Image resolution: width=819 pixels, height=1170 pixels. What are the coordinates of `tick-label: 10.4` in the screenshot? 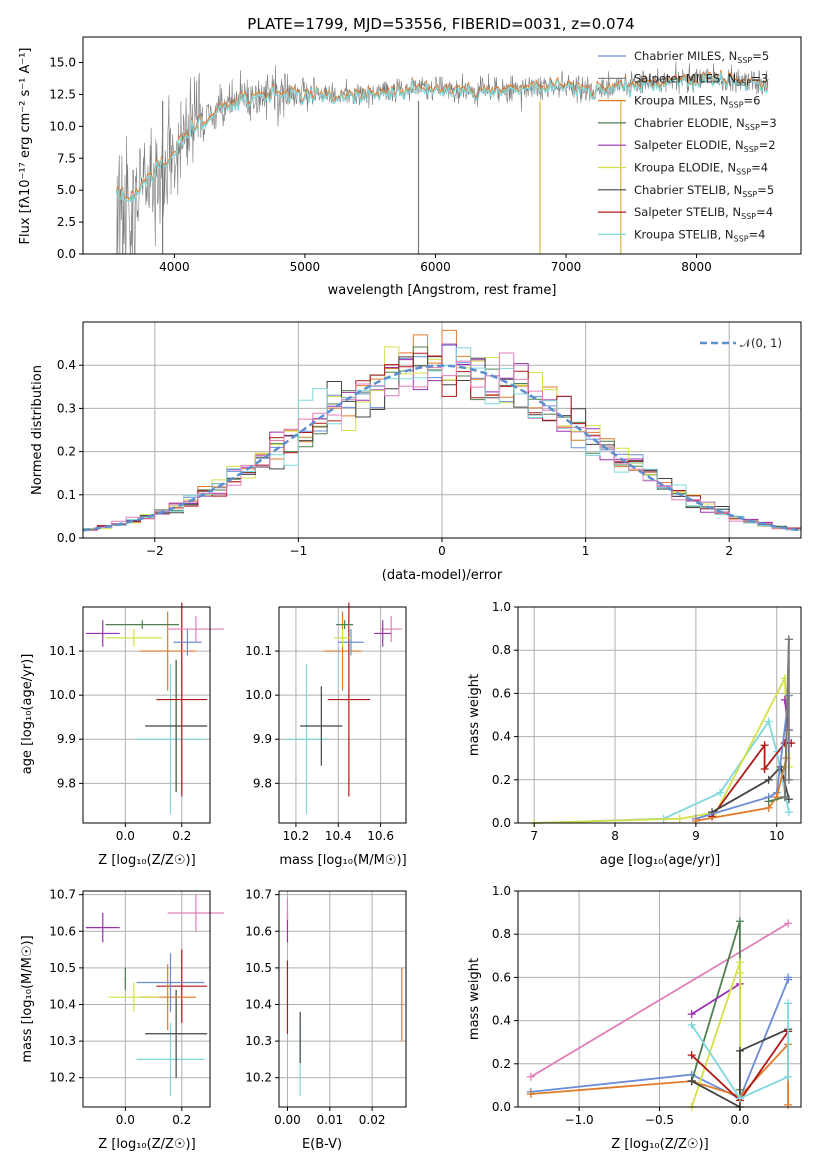 It's located at (338, 836).